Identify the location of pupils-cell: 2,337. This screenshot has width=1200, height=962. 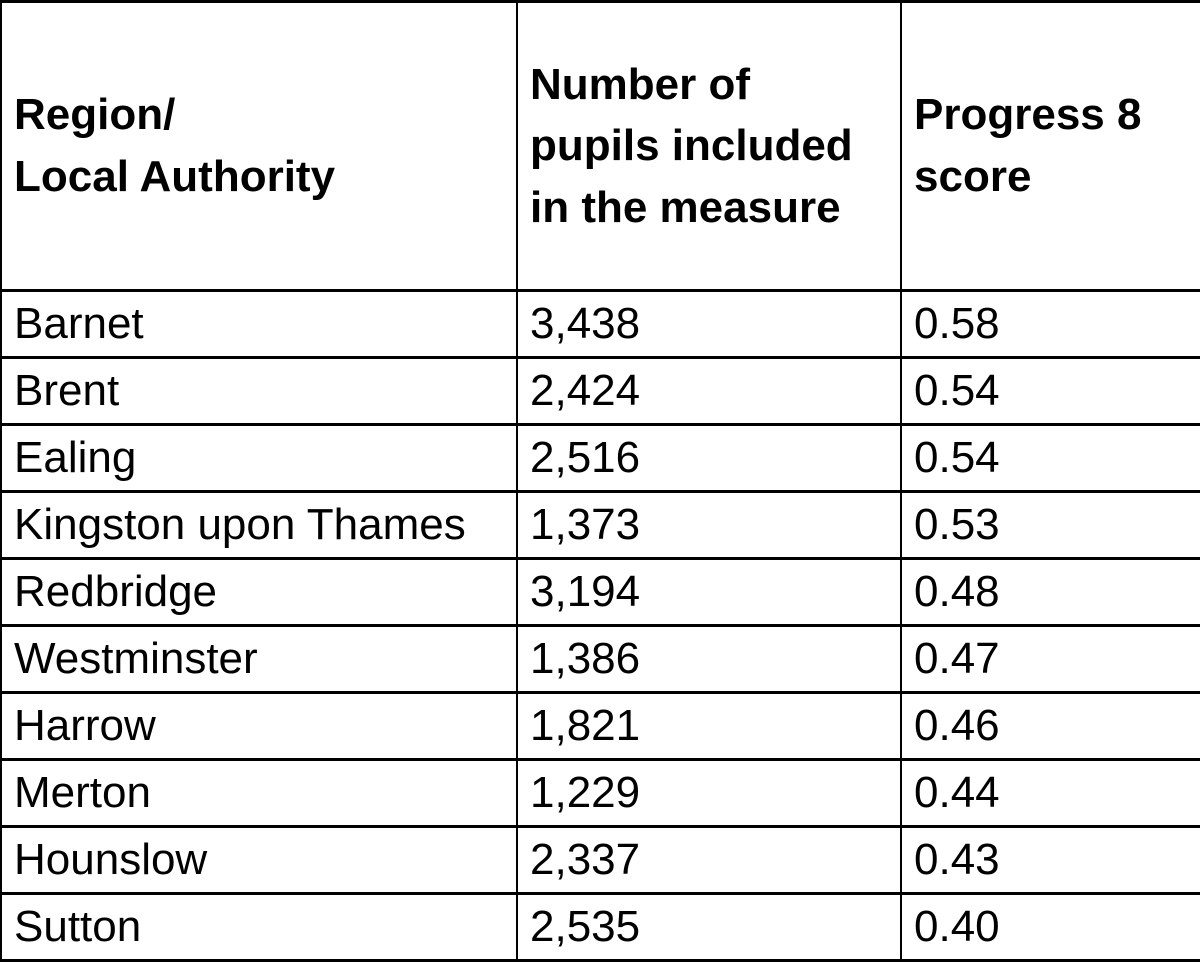
(709, 860).